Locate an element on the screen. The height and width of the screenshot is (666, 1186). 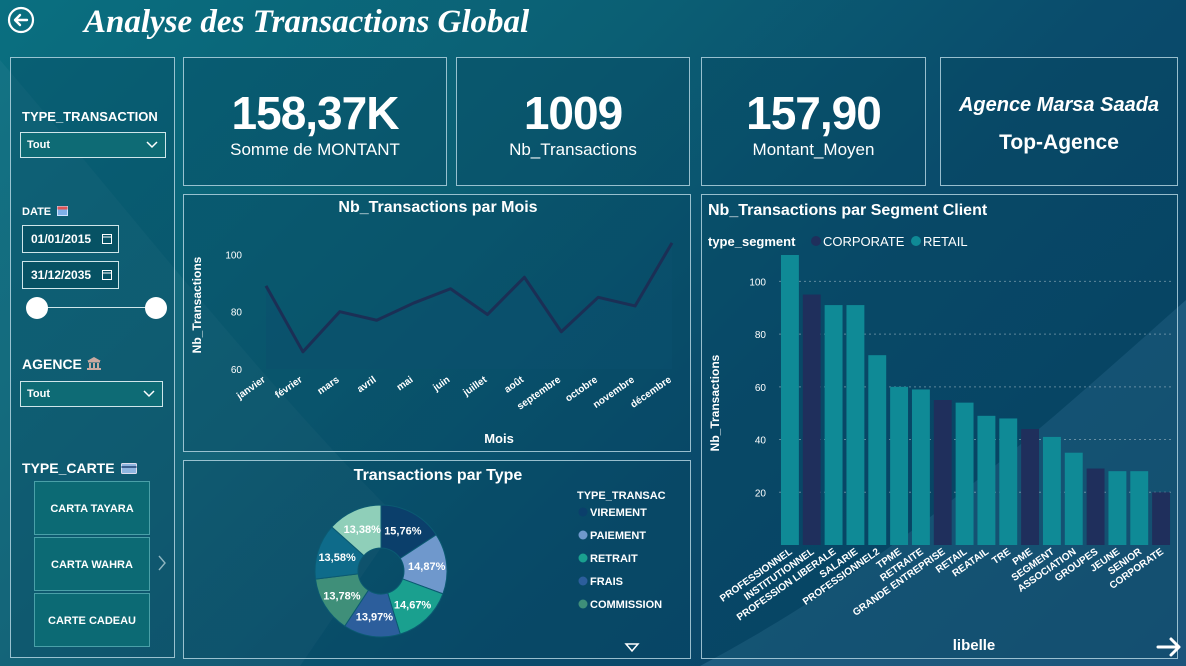
date-label-text: DATE is located at coordinates (37, 212).